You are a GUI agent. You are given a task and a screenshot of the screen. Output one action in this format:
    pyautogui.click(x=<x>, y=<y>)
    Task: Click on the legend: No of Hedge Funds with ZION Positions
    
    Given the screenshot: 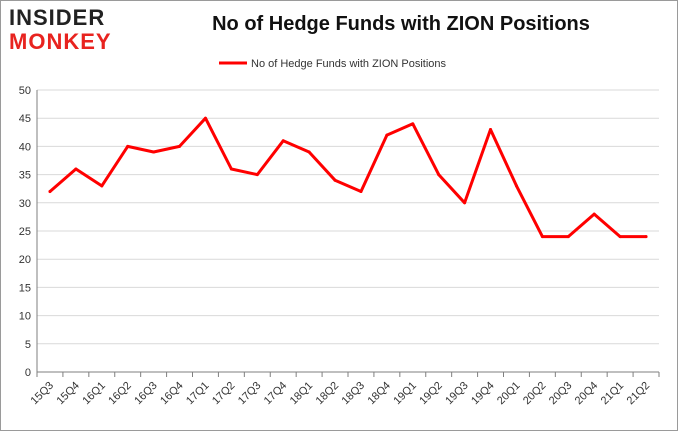 What is the action you would take?
    pyautogui.click(x=333, y=64)
    